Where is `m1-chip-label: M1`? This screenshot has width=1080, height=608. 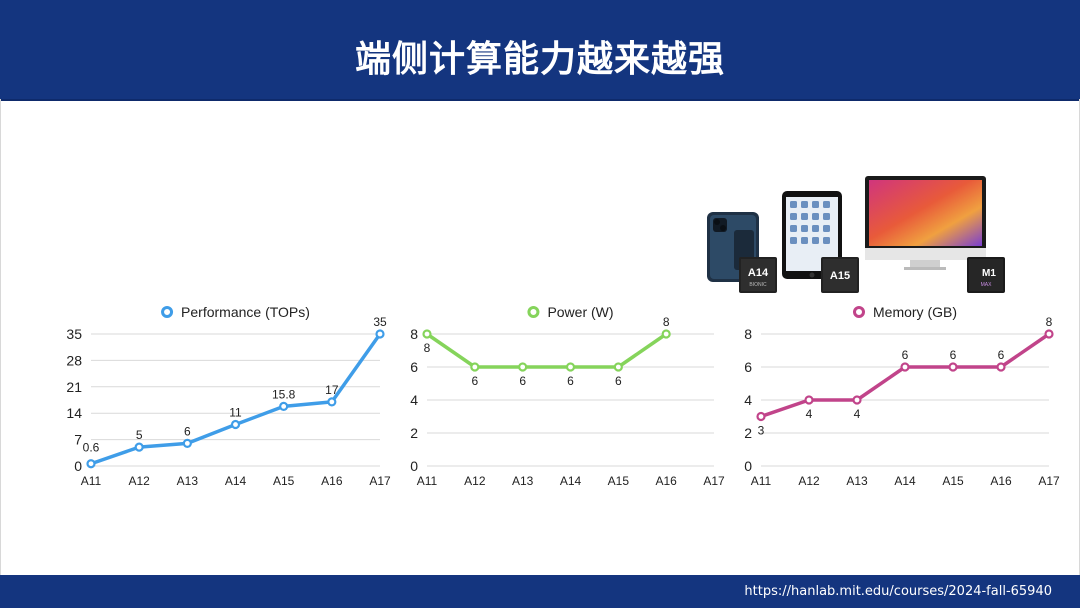 m1-chip-label: M1 is located at coordinates (989, 273).